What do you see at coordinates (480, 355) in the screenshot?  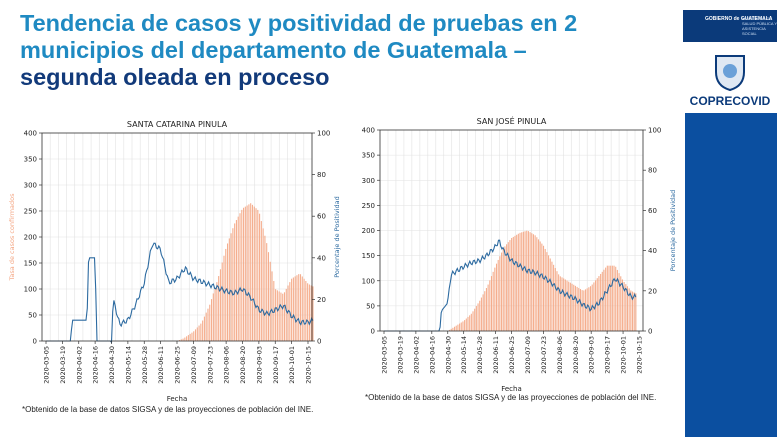 I see `x-tick-label: 2020-05-28` at bounding box center [480, 355].